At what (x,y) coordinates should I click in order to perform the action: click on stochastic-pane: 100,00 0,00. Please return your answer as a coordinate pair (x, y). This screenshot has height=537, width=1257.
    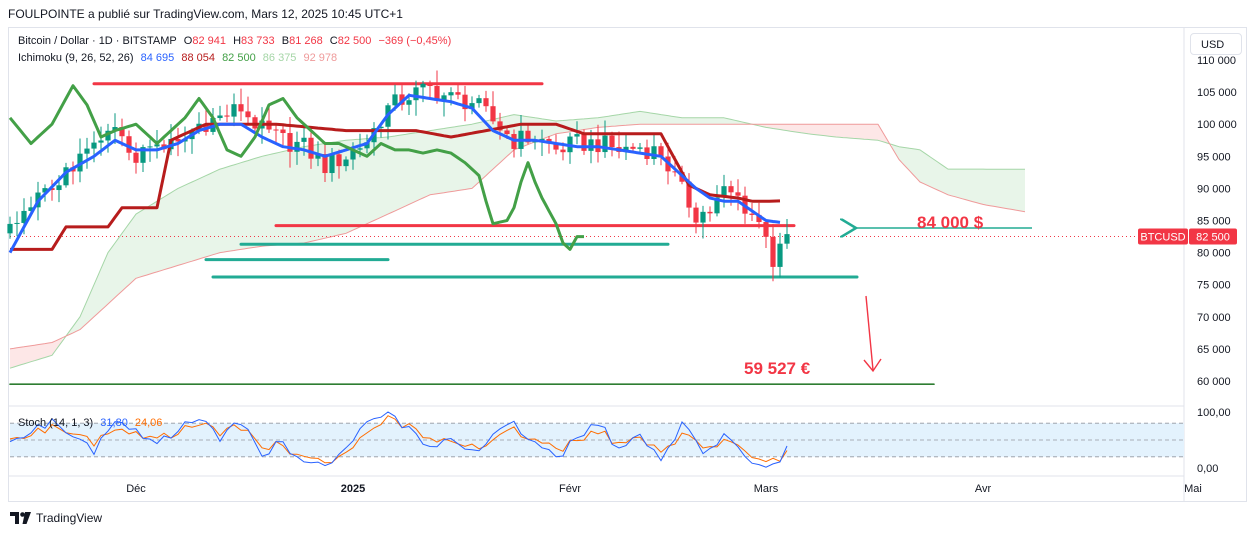
    Looking at the image, I should click on (620, 440).